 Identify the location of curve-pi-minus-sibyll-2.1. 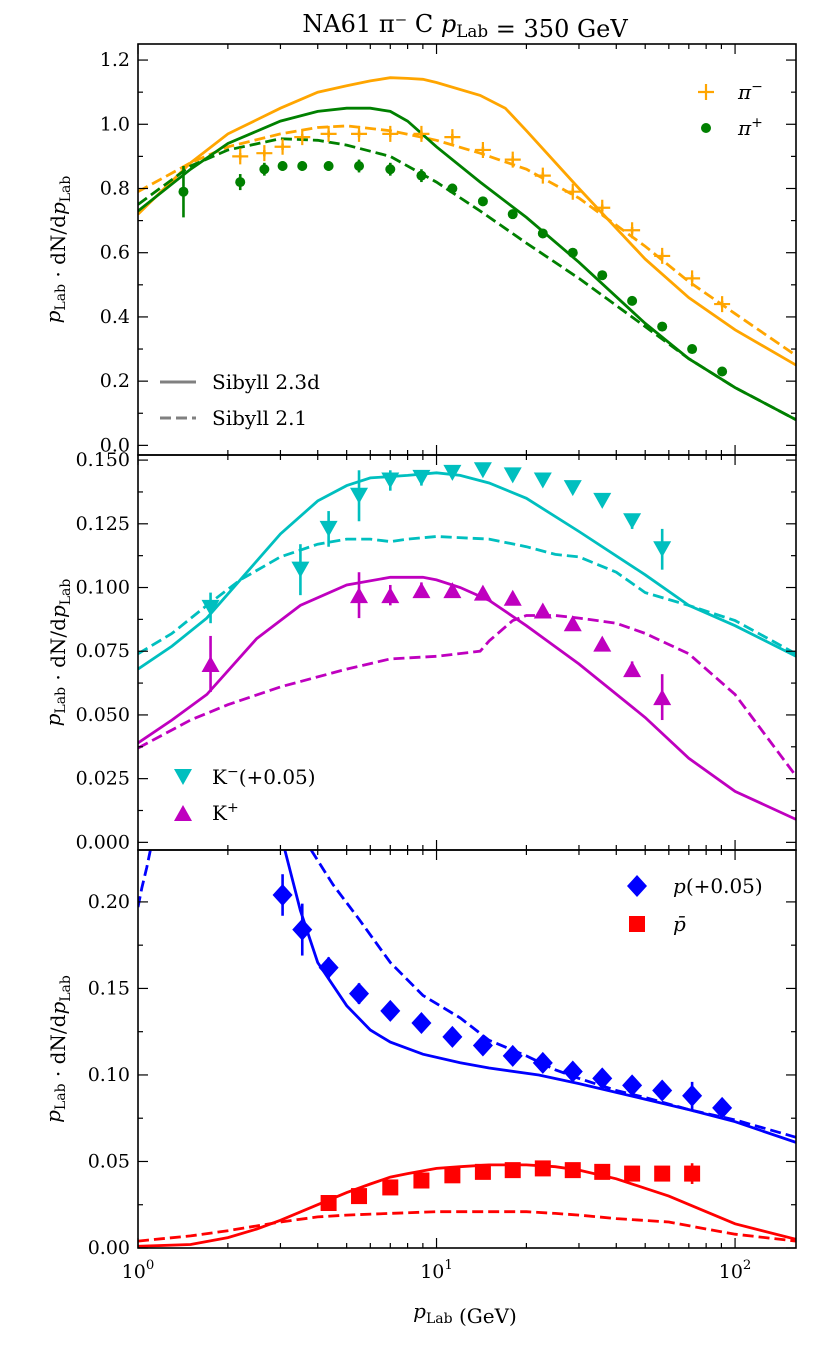
(467, 240).